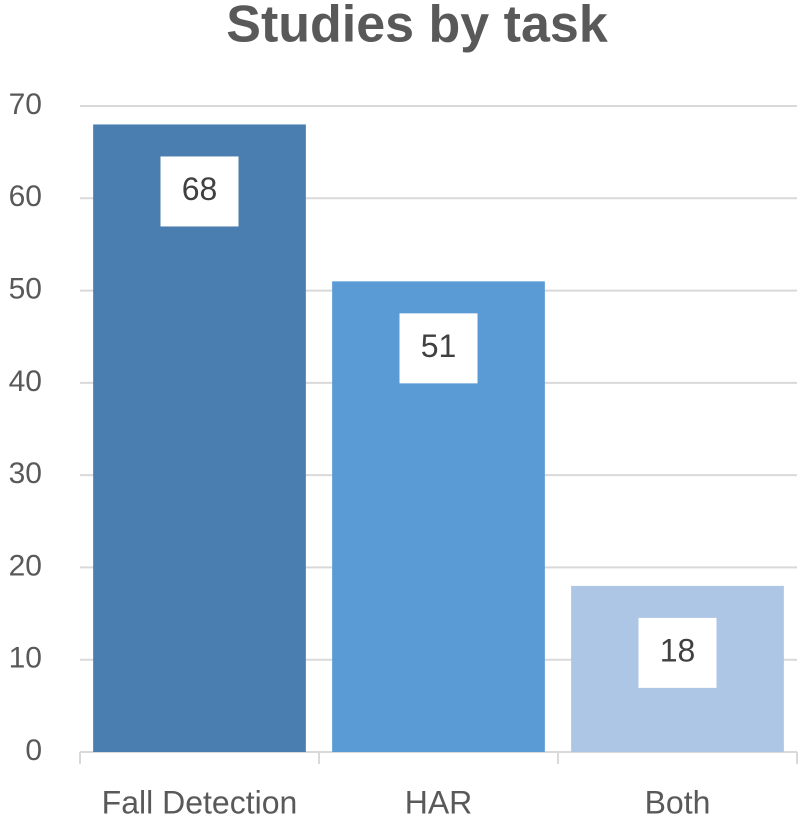 The height and width of the screenshot is (823, 804). I want to click on data-label: 68, so click(200, 189).